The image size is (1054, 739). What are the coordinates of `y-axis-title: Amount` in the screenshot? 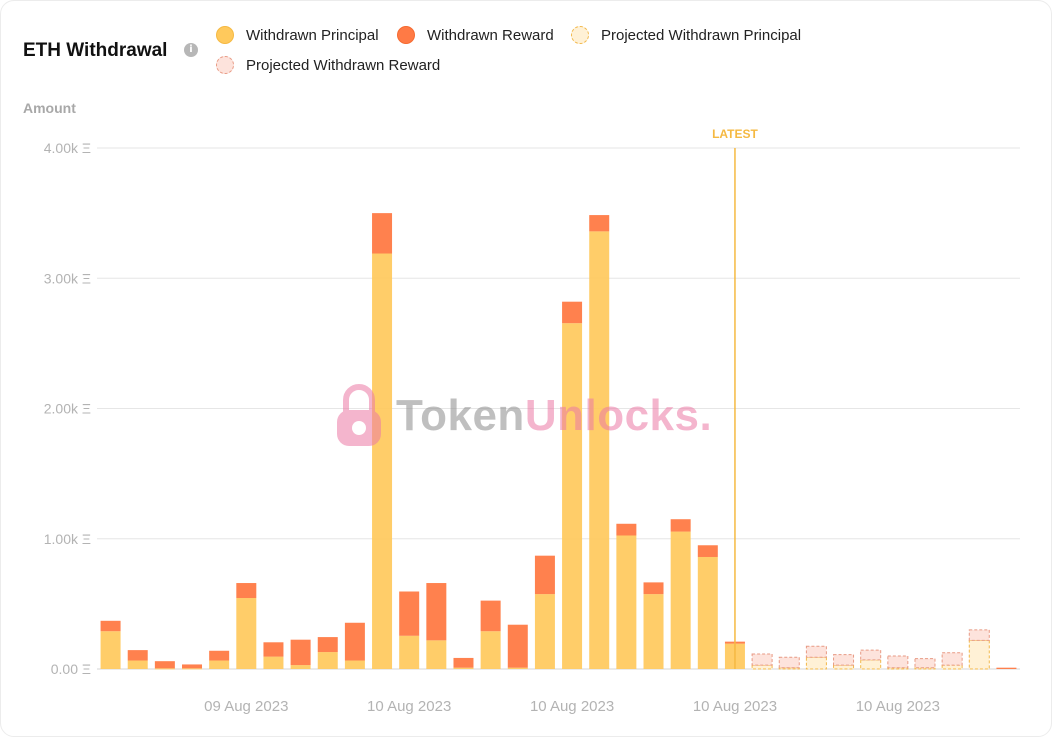 It's located at (49, 108).